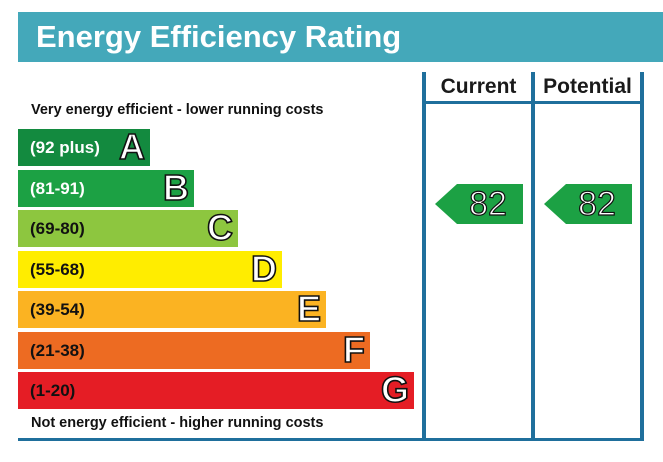 This screenshot has height=462, width=663. Describe the element at coordinates (57, 350) in the screenshot. I see `band-range: (21-38)` at that location.